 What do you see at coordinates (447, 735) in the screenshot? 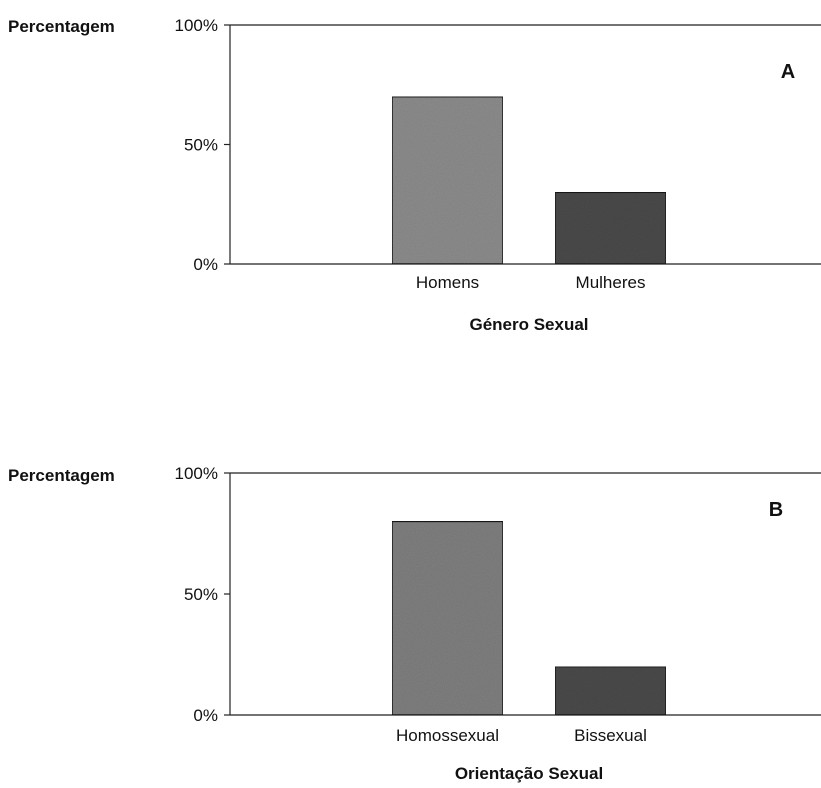
I see `x-category-label: Homossexual` at bounding box center [447, 735].